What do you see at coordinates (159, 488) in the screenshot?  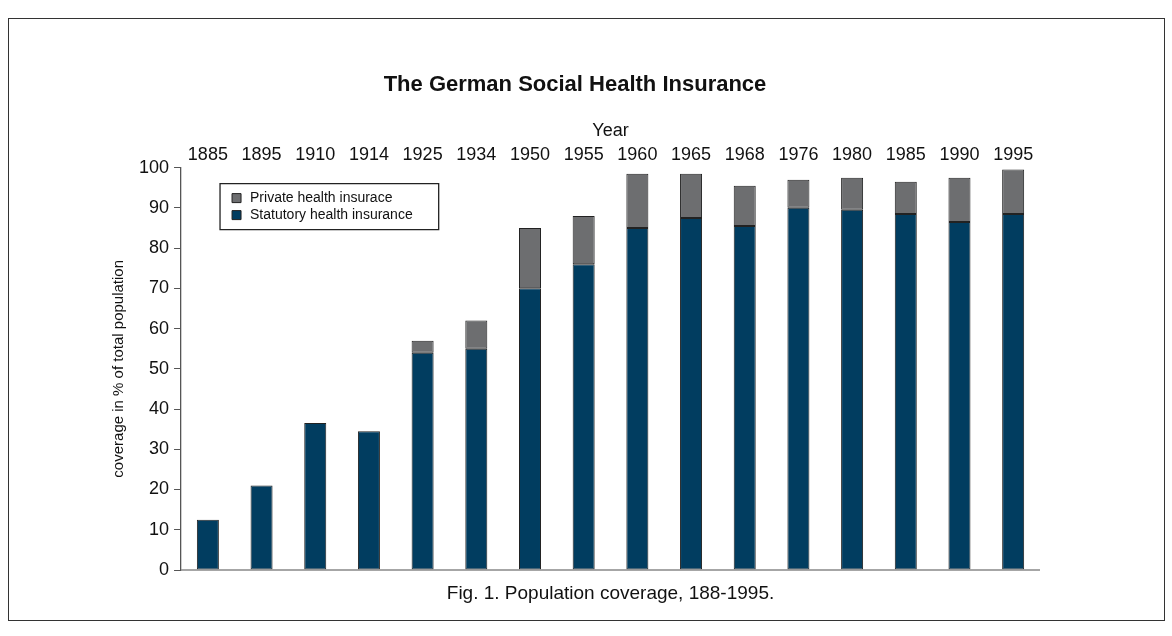 I see `y-tick-label: 20` at bounding box center [159, 488].